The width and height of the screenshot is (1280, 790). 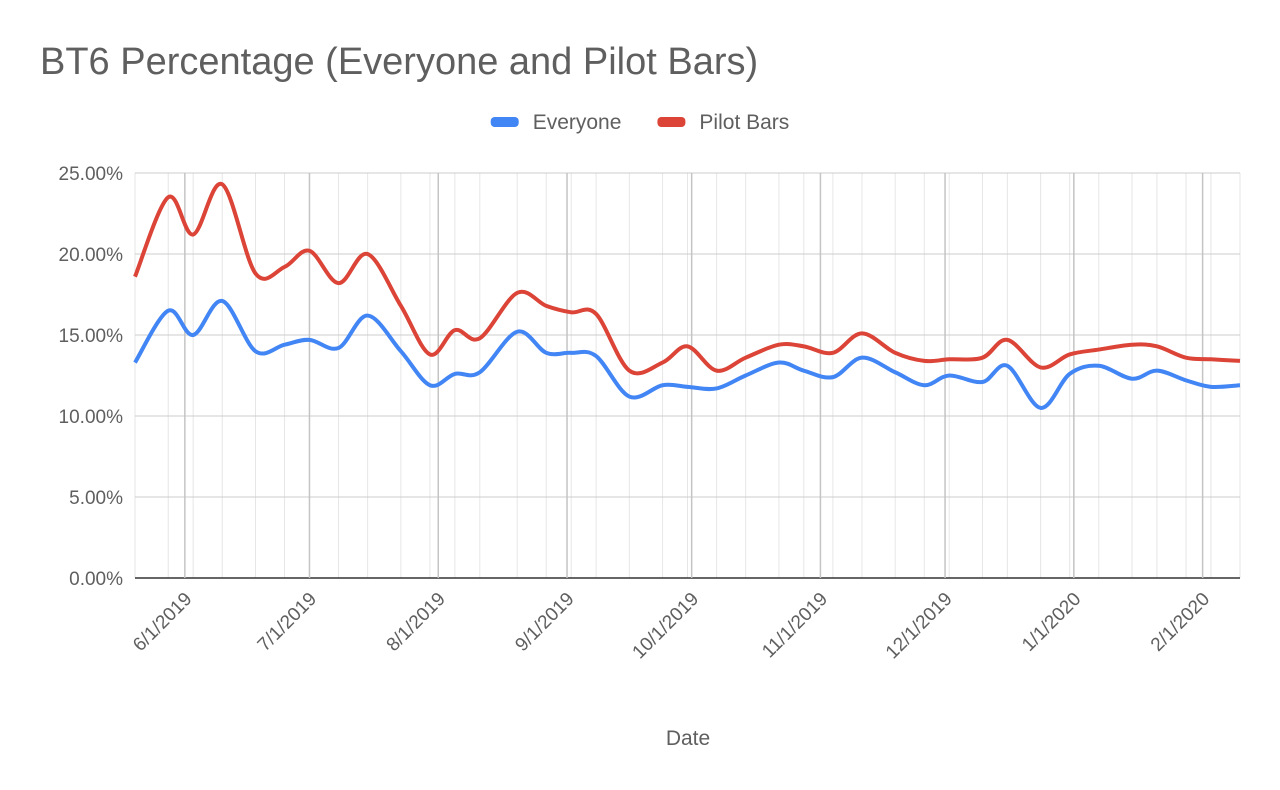 What do you see at coordinates (91, 174) in the screenshot?
I see `y-tick-label: 25.00%` at bounding box center [91, 174].